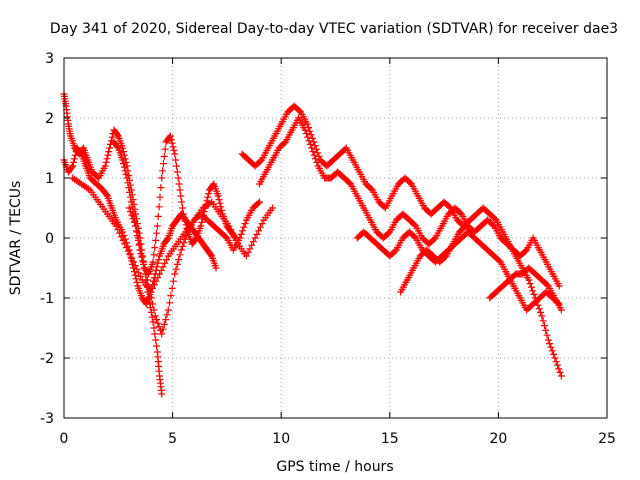 This screenshot has width=640, height=480. Describe the element at coordinates (47, 299) in the screenshot. I see `y-tick-label: -1` at that location.